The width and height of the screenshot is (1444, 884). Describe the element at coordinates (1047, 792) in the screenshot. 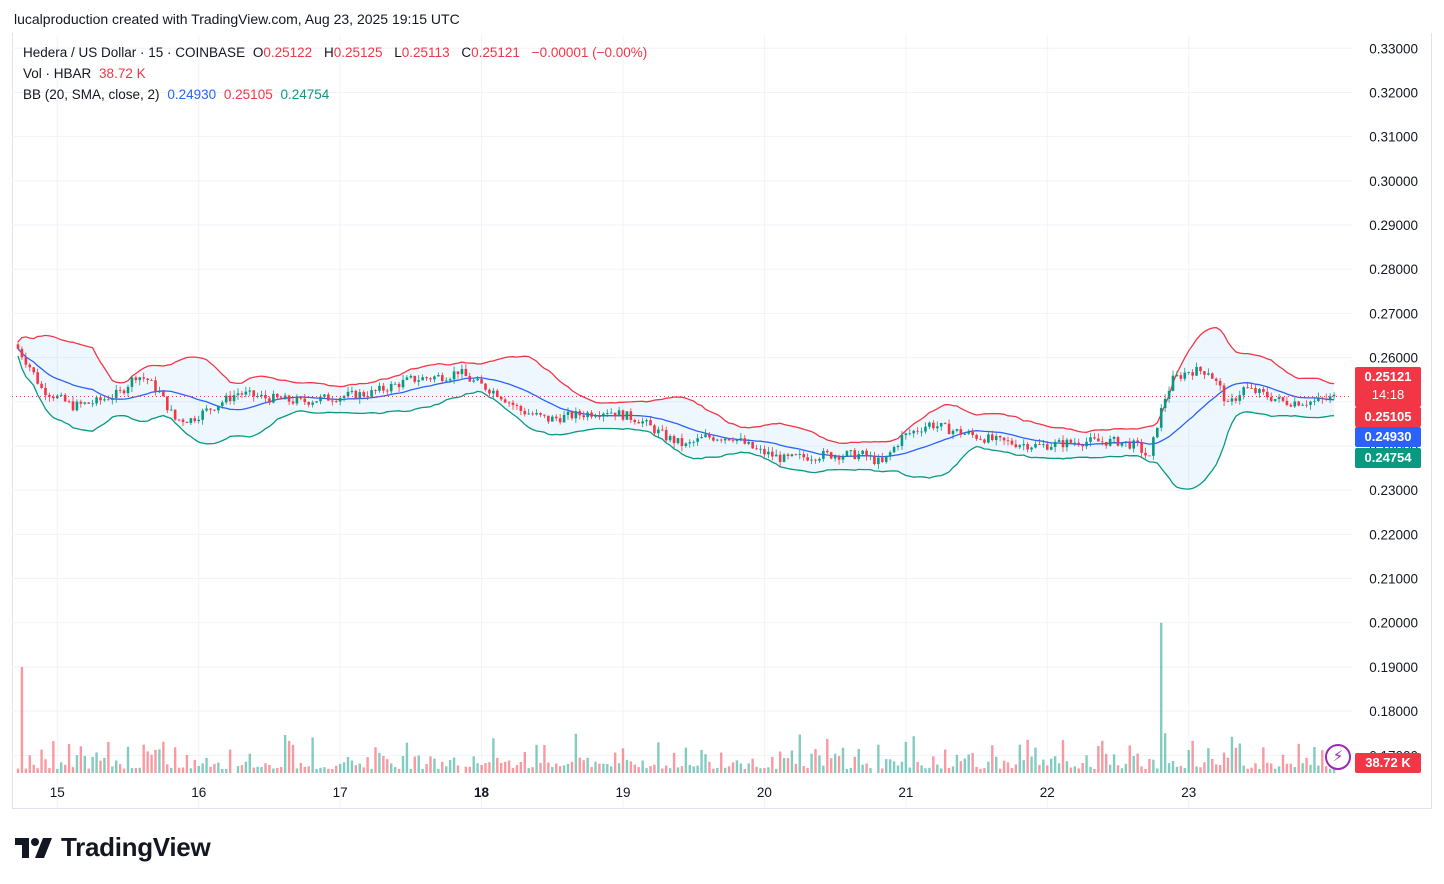

I see `x-tick-label: 22` at that location.